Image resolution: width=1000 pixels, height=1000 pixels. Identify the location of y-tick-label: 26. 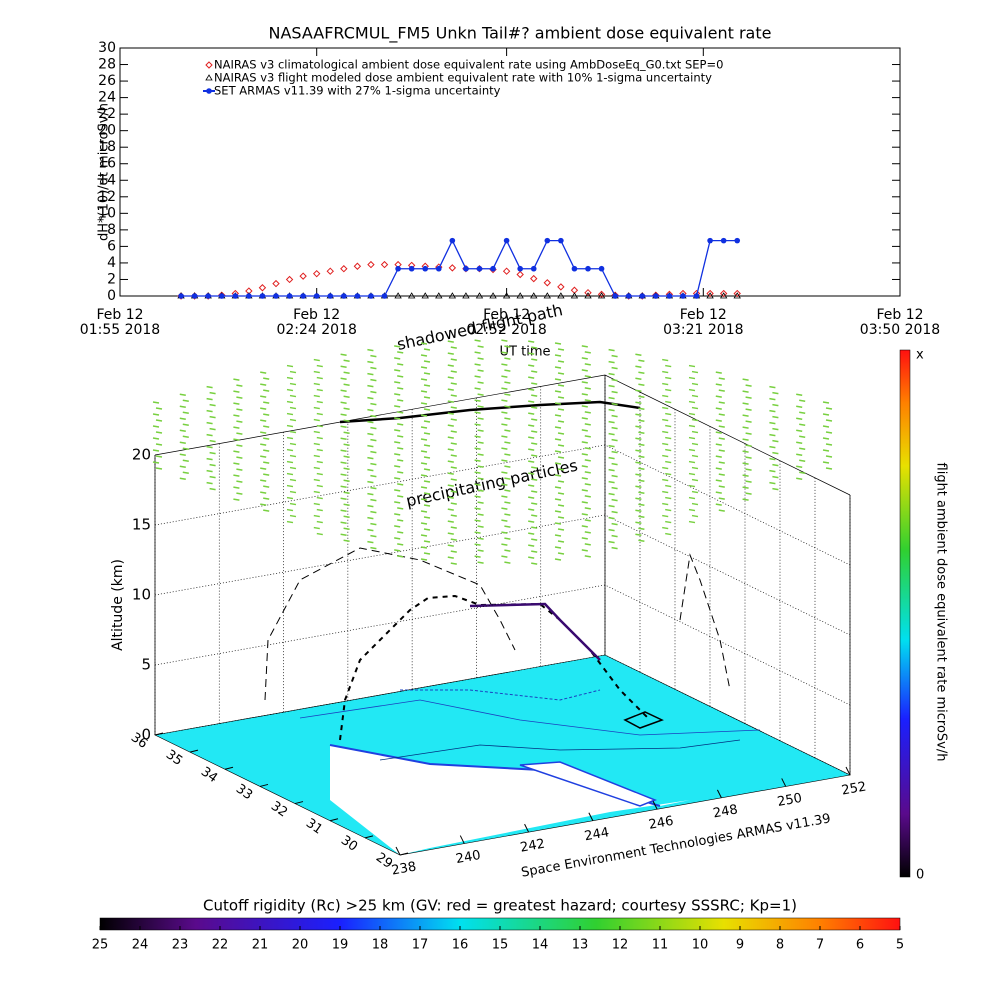
(107, 81).